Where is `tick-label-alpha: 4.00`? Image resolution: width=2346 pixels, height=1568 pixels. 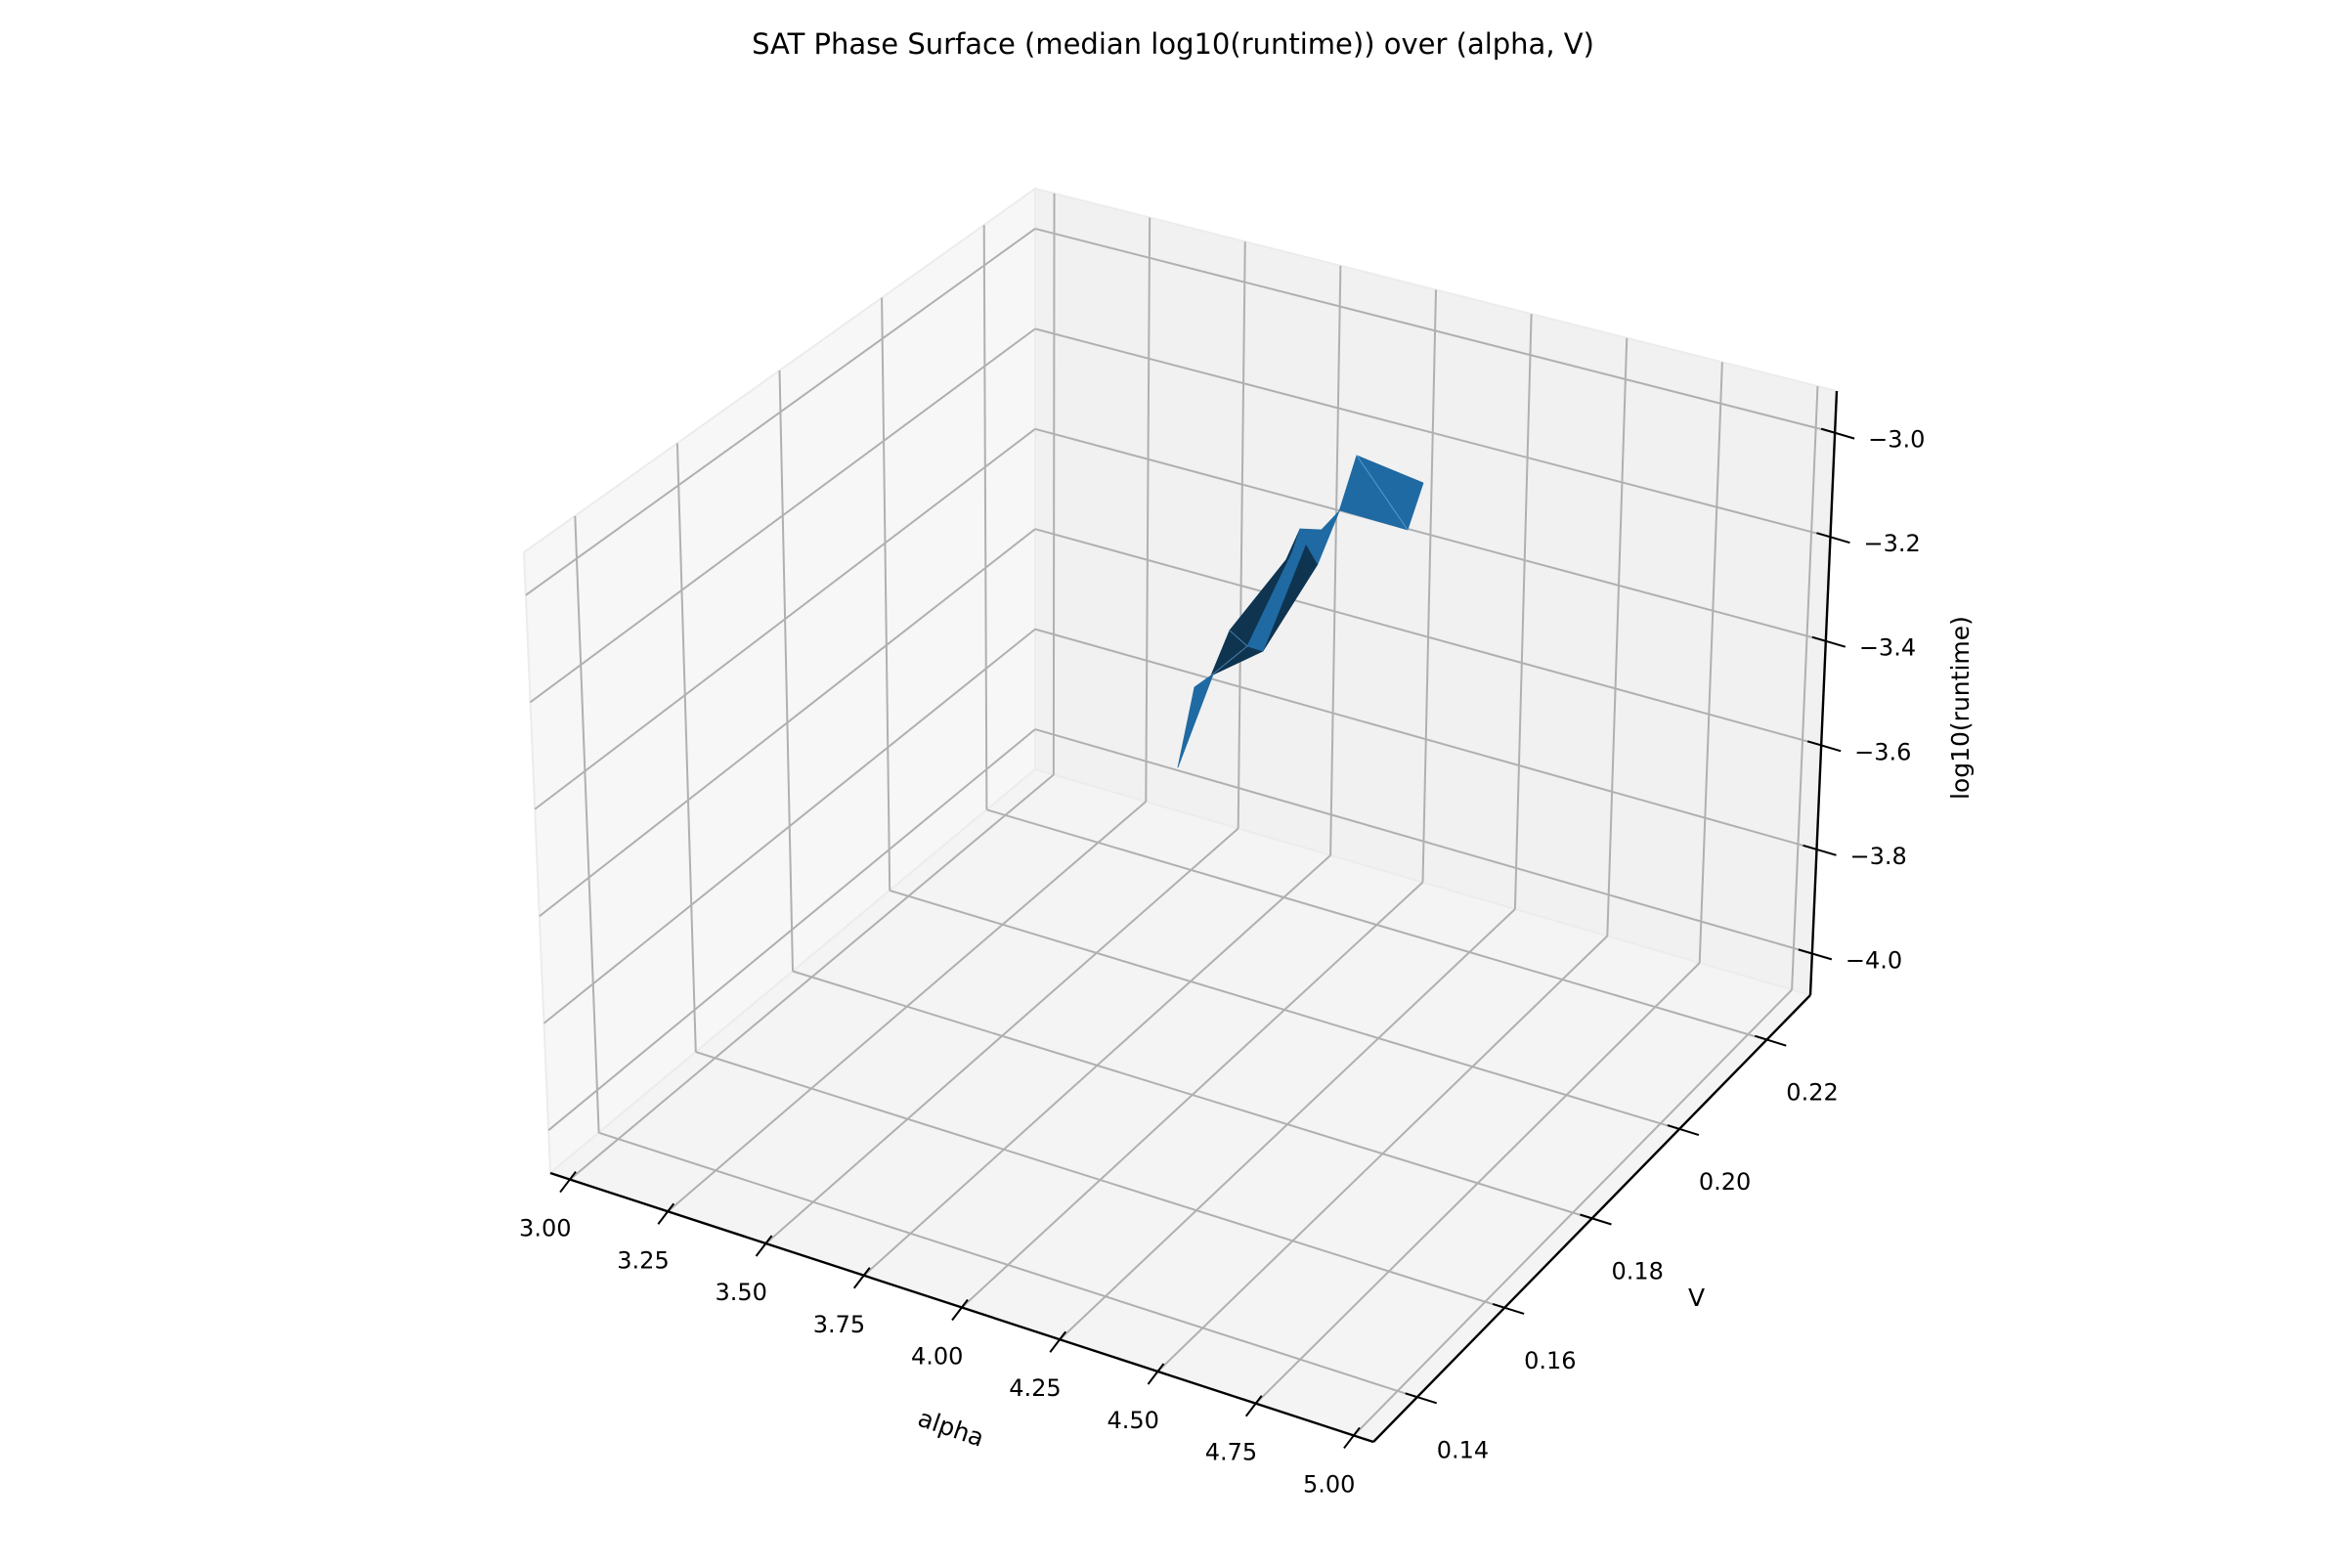
tick-label-alpha: 4.00 is located at coordinates (937, 1357).